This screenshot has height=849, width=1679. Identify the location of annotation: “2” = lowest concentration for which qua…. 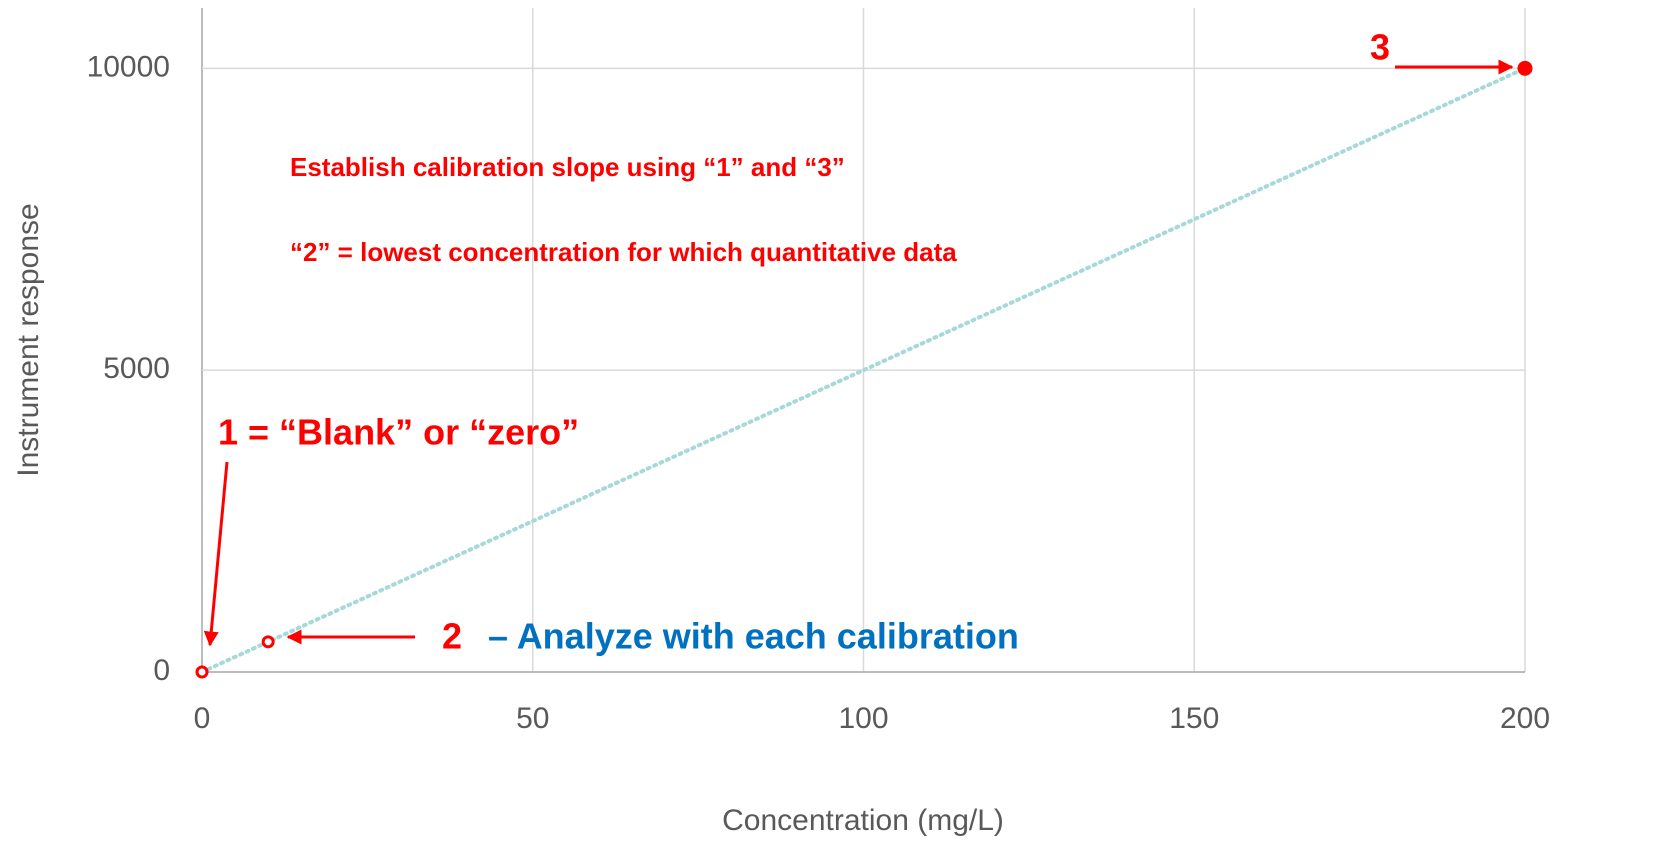
(623, 252).